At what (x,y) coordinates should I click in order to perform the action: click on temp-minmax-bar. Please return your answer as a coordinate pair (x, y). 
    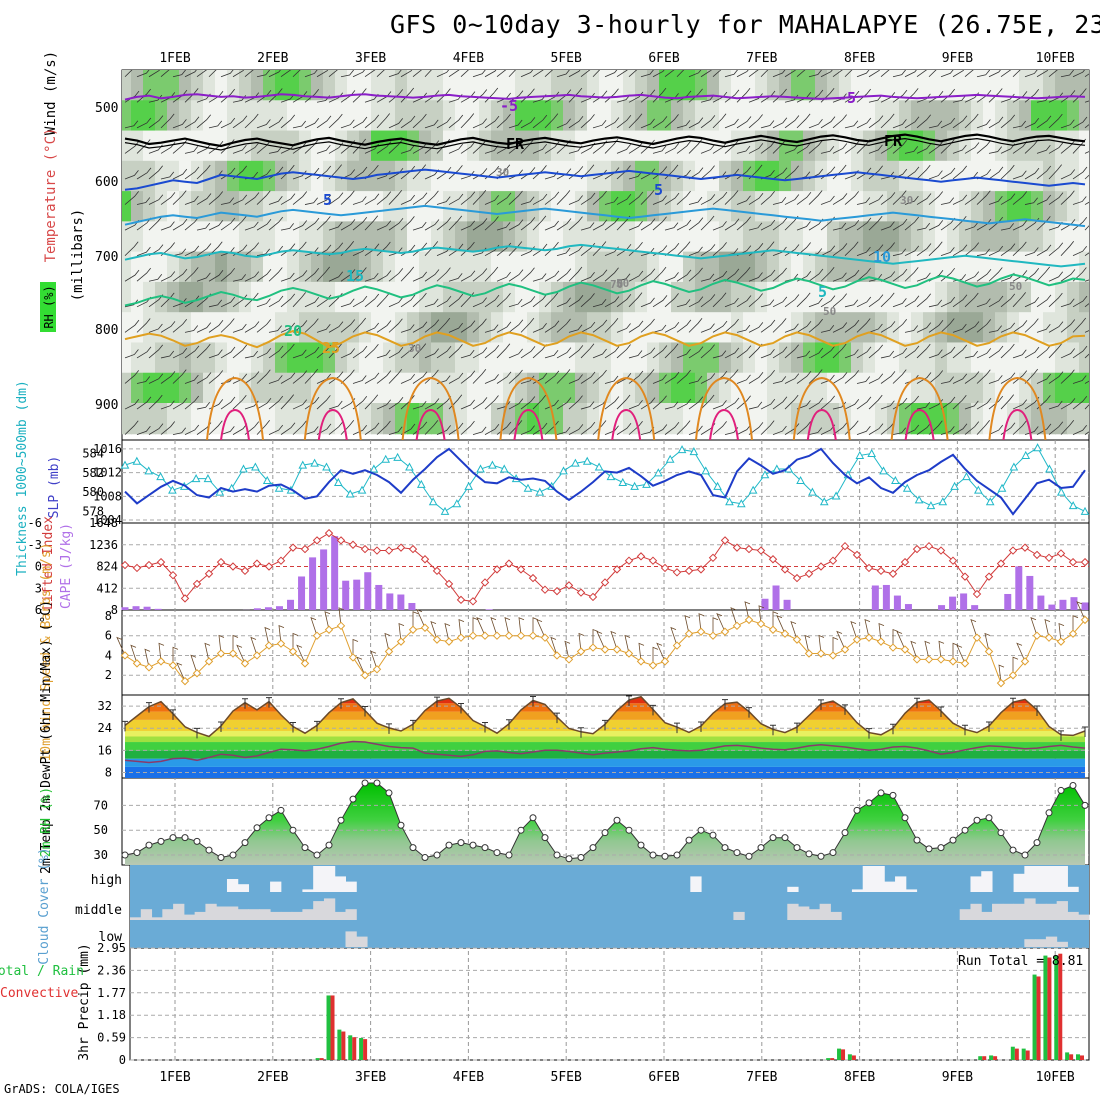
    Looking at the image, I should click on (221, 726).